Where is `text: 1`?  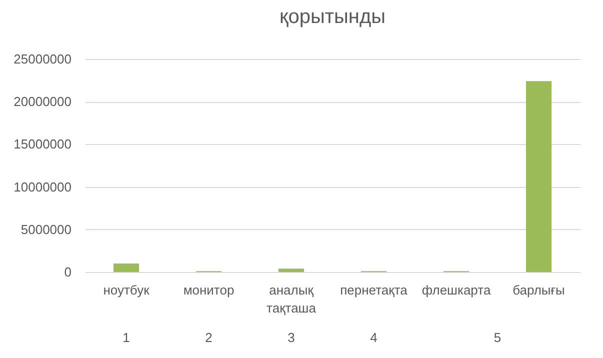
text: 1 is located at coordinates (126, 337).